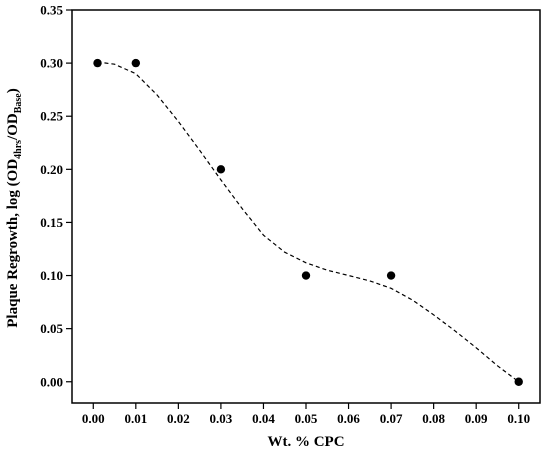  I want to click on y-axis-title-sub1: 4hrs, so click(18, 149).